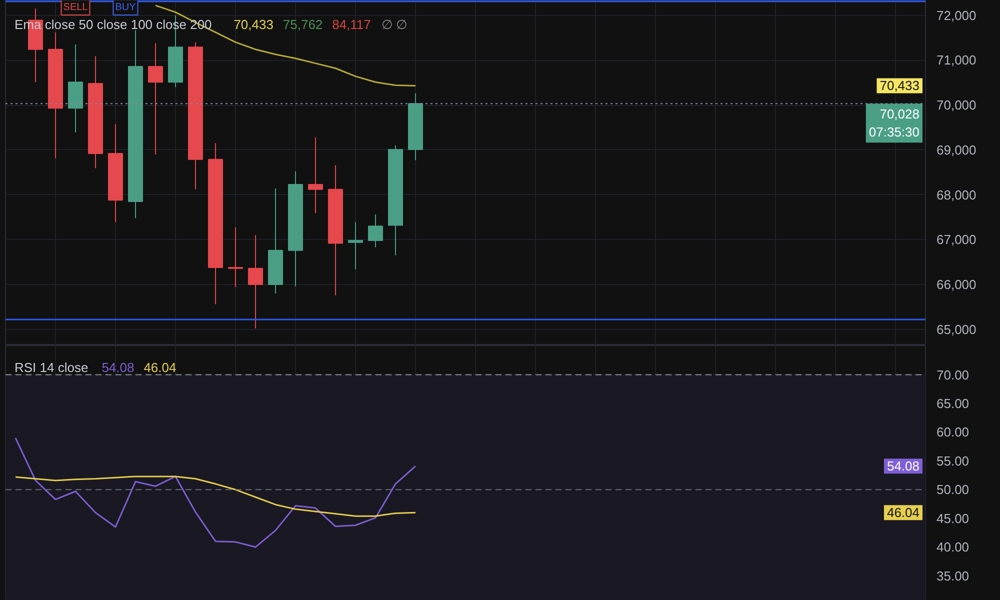 The height and width of the screenshot is (600, 1000). Describe the element at coordinates (51, 367) in the screenshot. I see `text: RSI 14 close` at that location.